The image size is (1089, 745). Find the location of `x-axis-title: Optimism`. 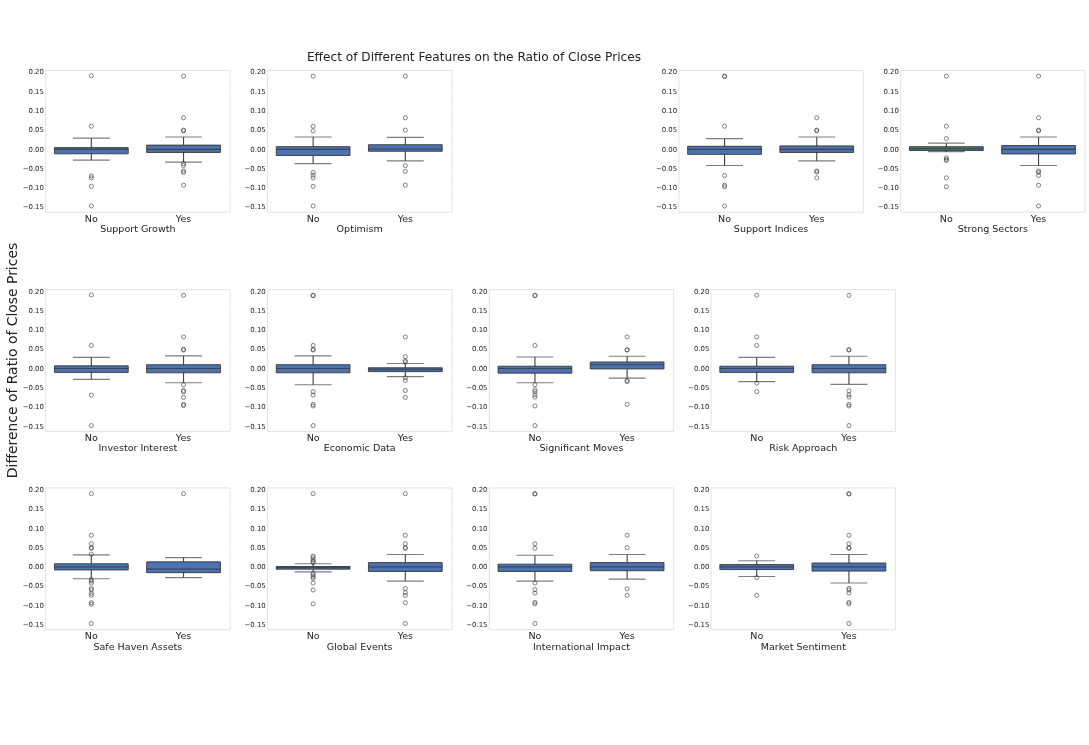

x-axis-title: Optimism is located at coordinates (359, 229).